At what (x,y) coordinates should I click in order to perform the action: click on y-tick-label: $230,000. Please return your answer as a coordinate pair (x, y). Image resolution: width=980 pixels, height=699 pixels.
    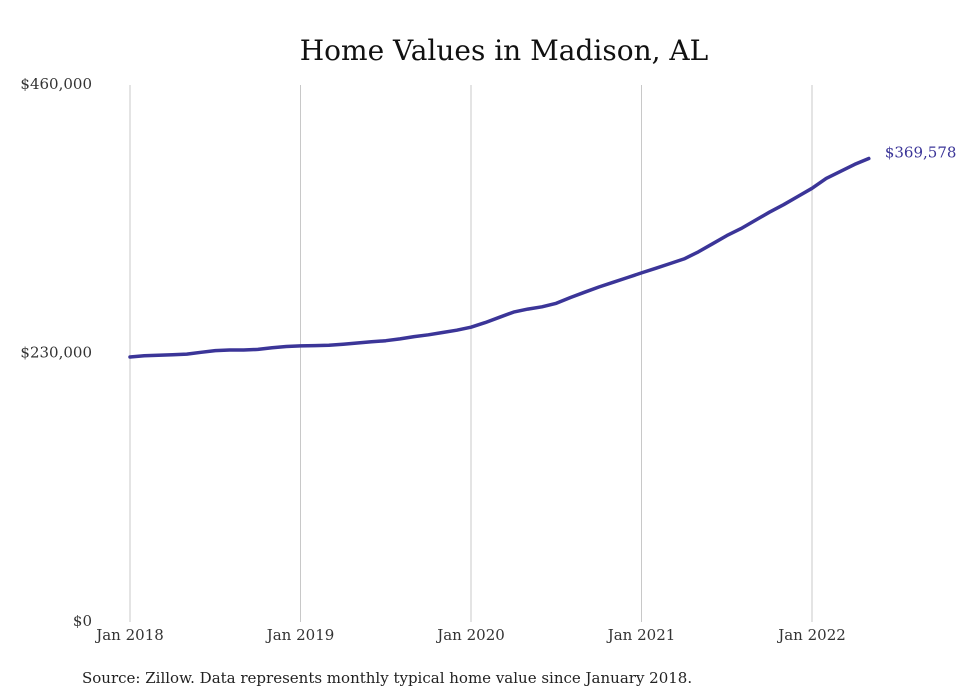
    Looking at the image, I should click on (56, 353).